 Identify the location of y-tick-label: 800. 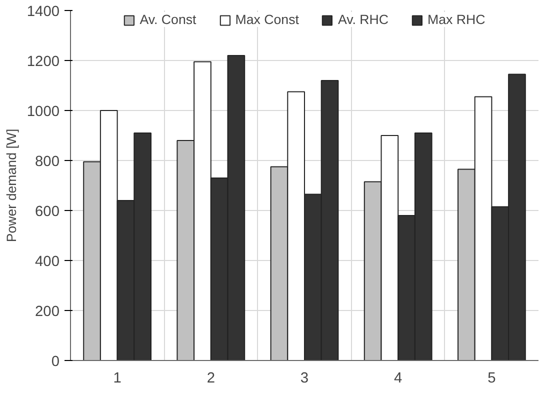
(47, 162).